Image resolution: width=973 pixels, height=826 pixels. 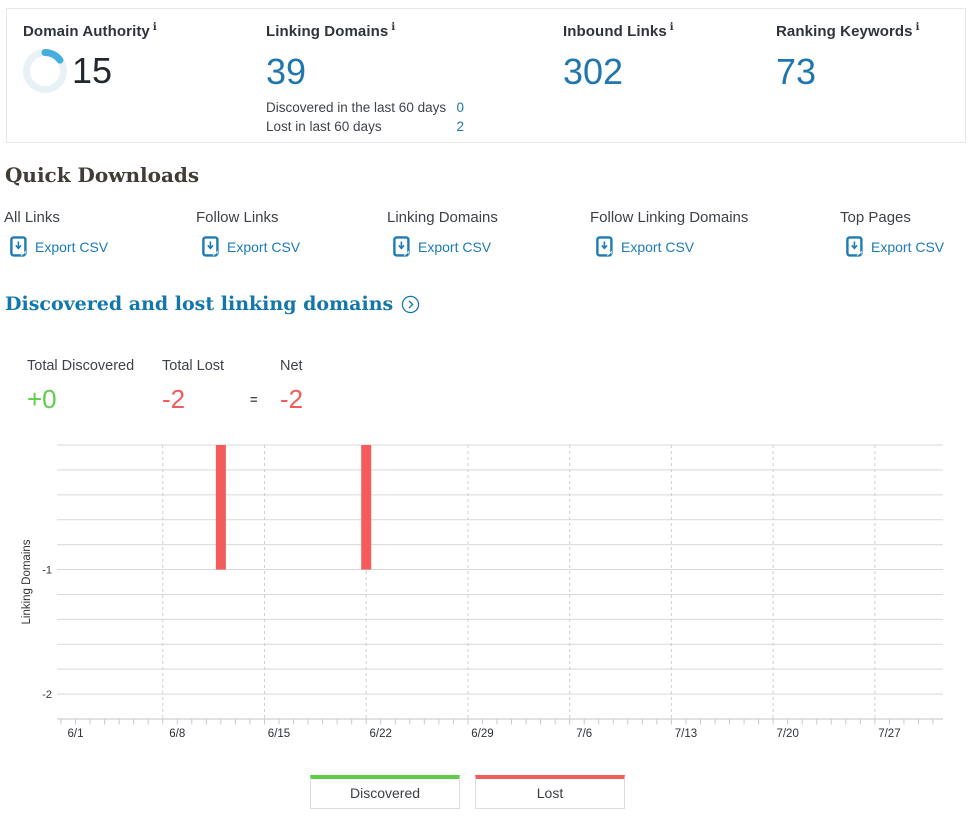 What do you see at coordinates (442, 233) in the screenshot?
I see `quick-download-linking-domains: Linking Domains Export CSV` at bounding box center [442, 233].